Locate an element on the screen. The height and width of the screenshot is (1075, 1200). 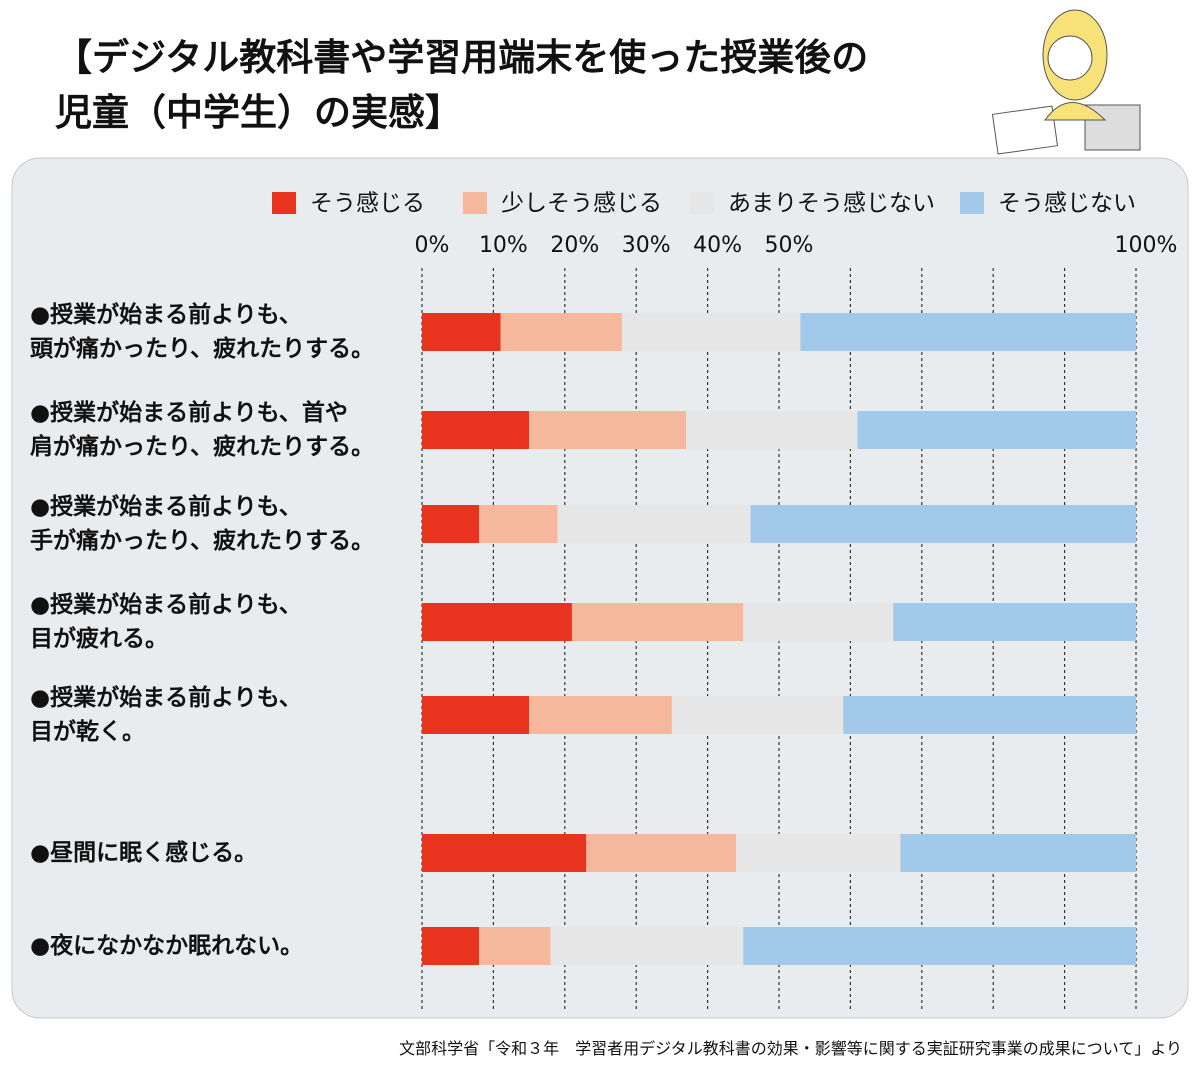
x-tick-label: 30% is located at coordinates (646, 245).